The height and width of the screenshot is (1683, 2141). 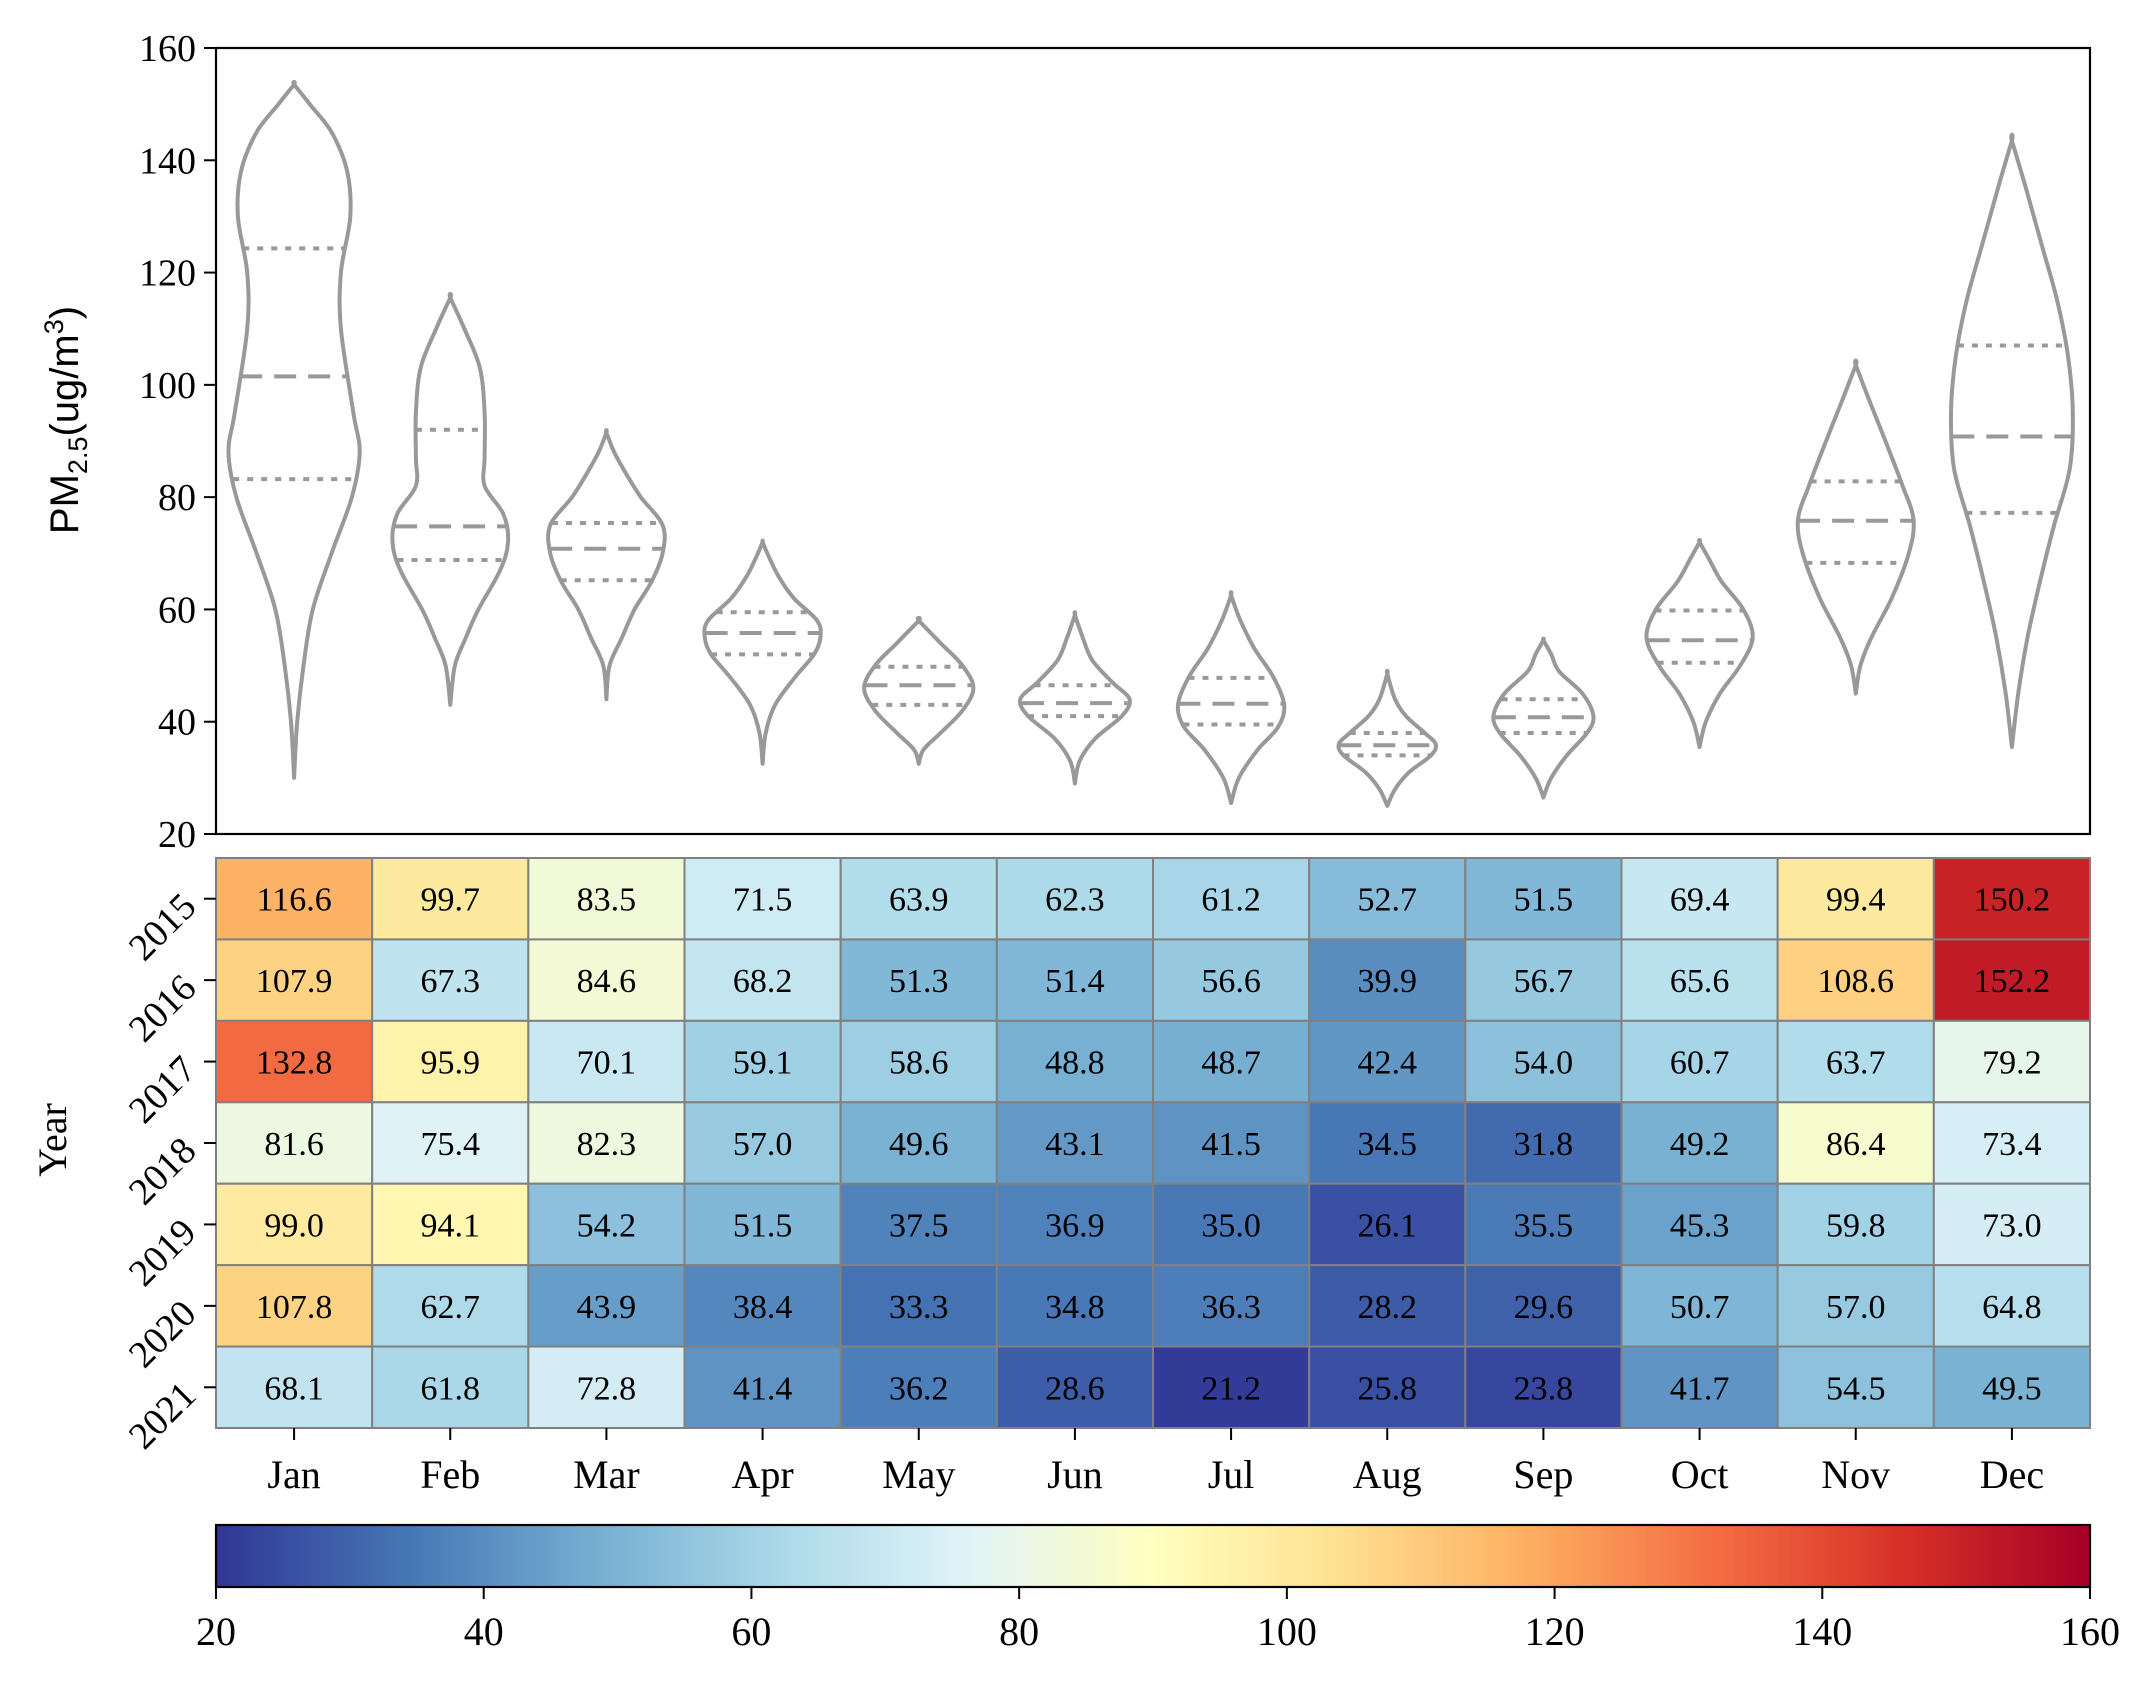 What do you see at coordinates (1700, 1144) in the screenshot?
I see `heatmap-cell-label: 49.2` at bounding box center [1700, 1144].